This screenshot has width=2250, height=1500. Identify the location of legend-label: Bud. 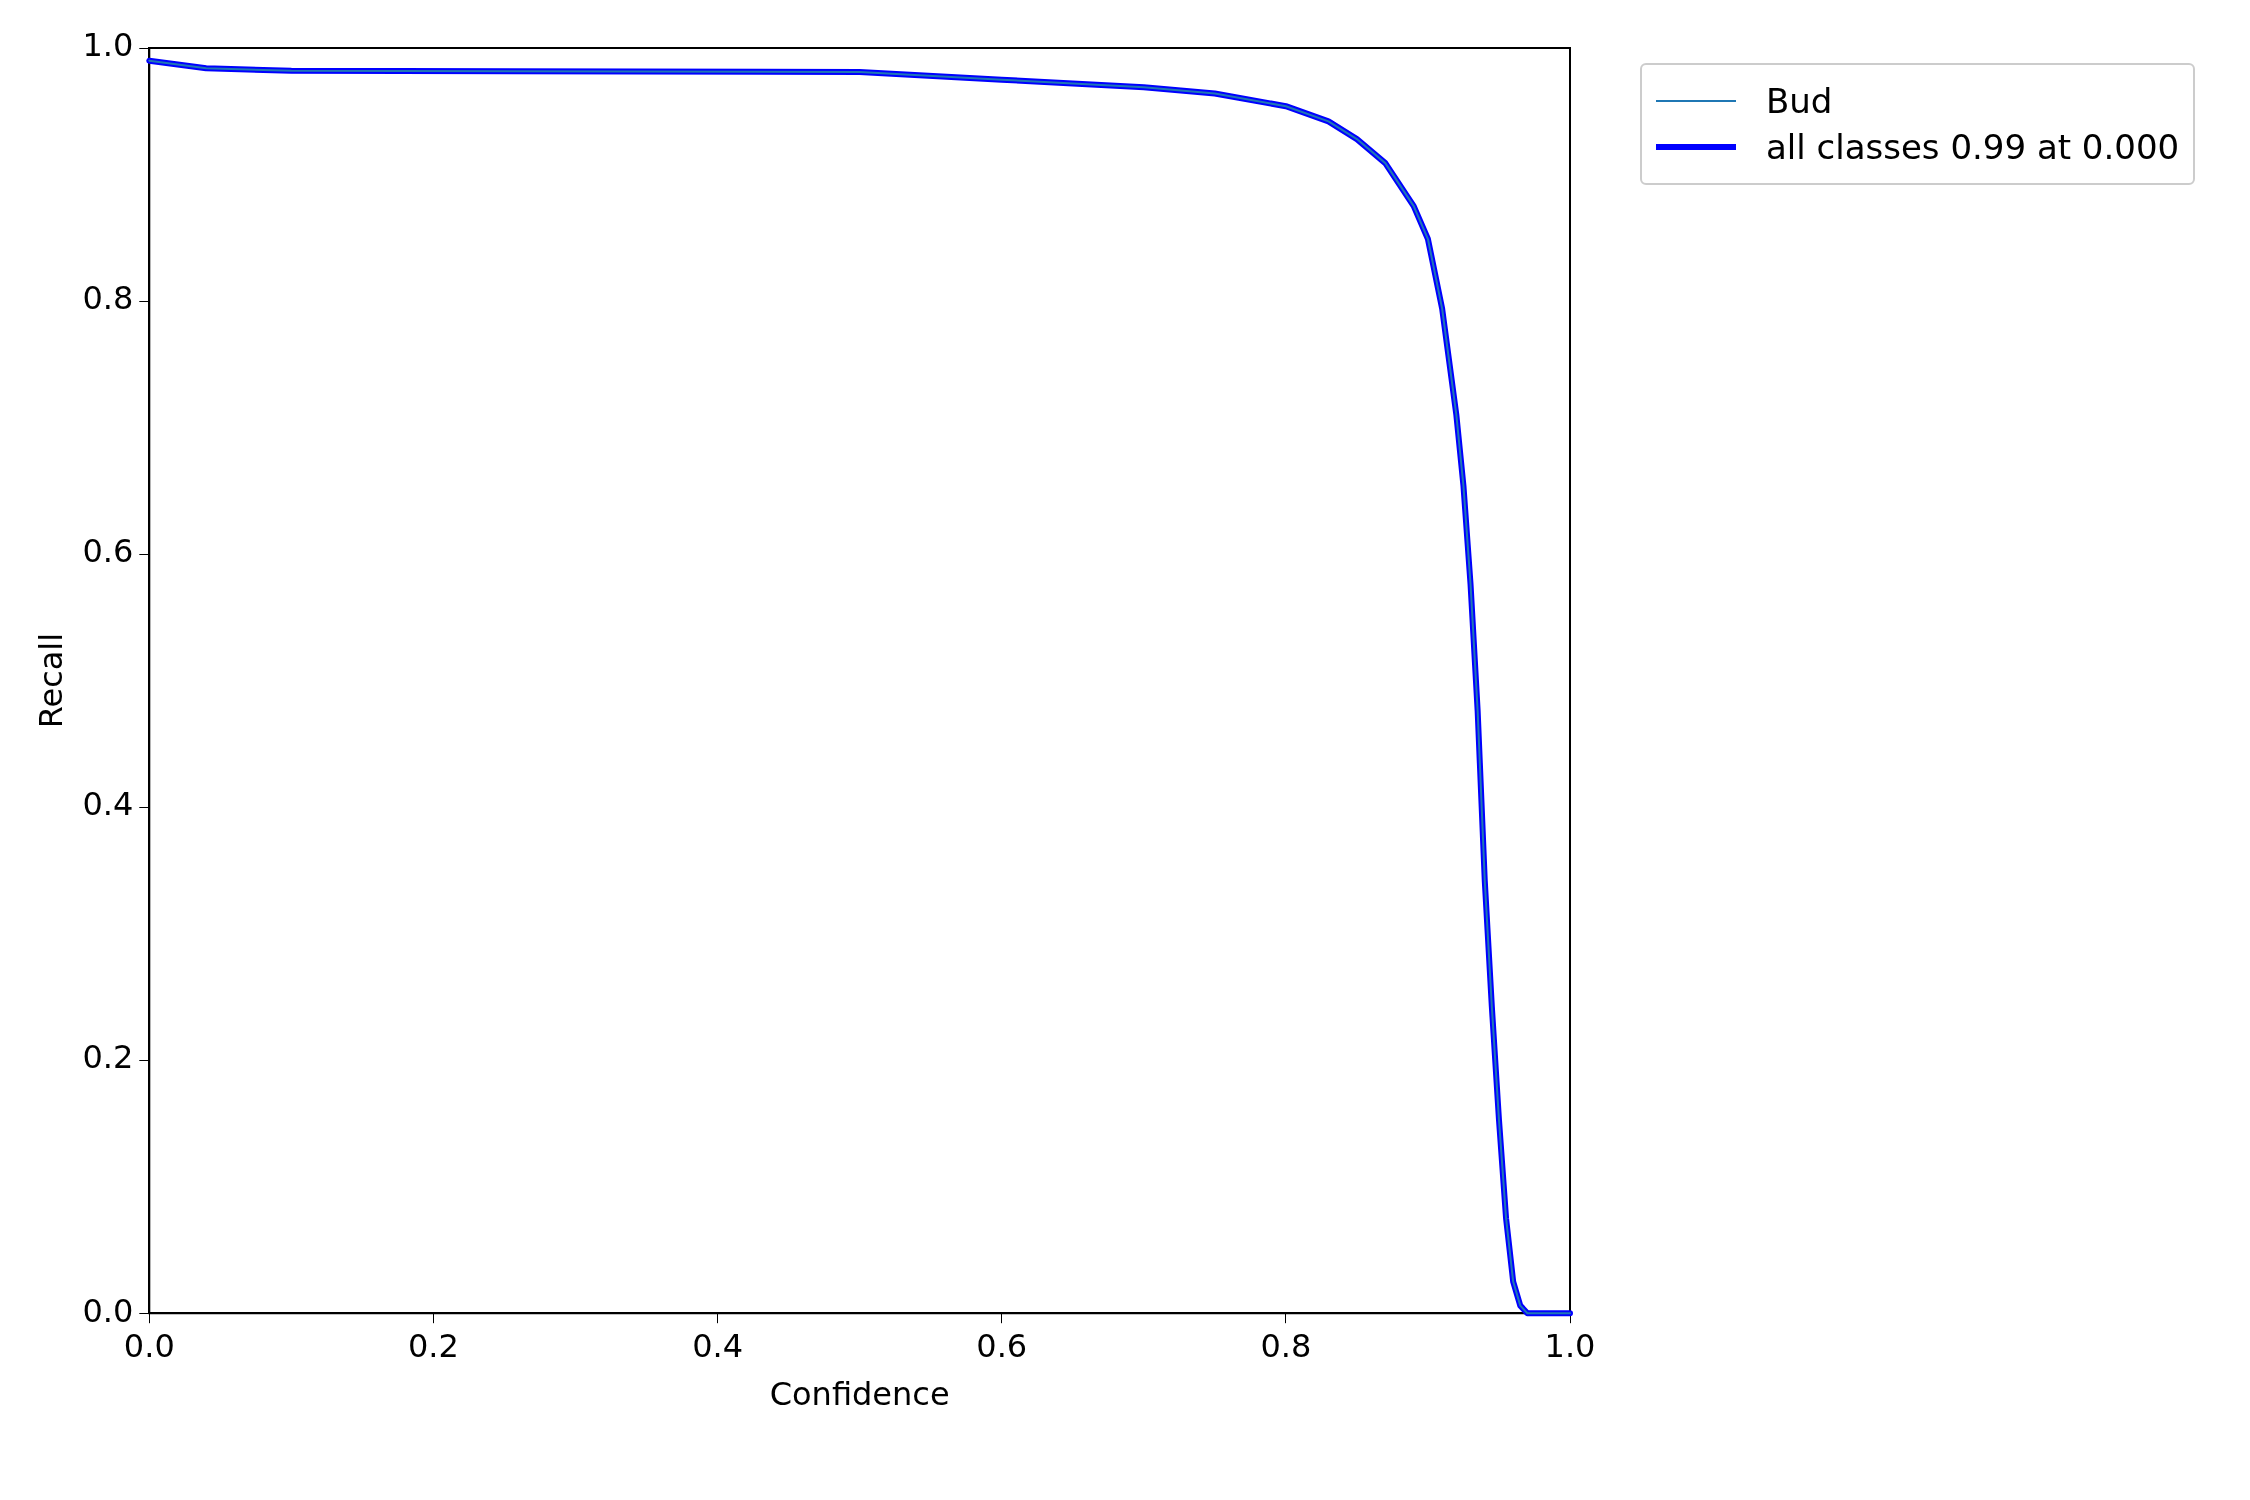
(1799, 101).